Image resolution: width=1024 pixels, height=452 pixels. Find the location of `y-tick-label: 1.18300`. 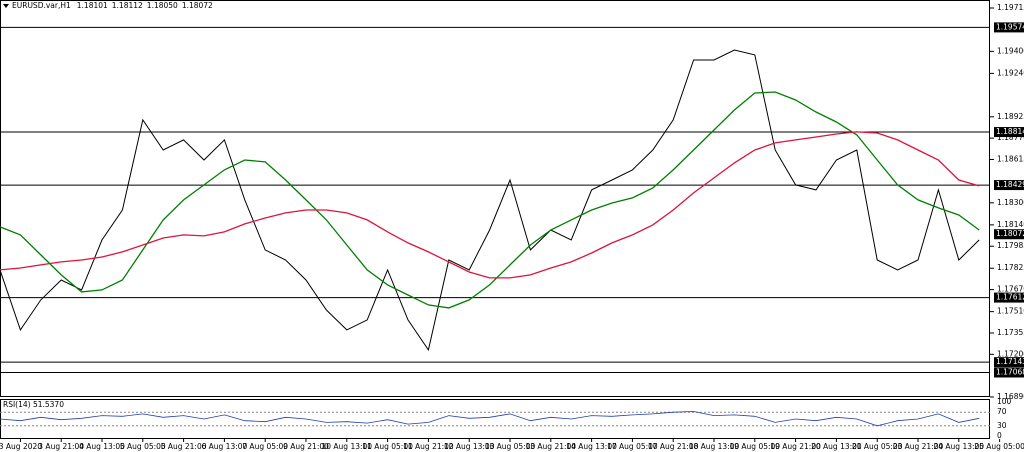

y-tick-label: 1.18300 is located at coordinates (1010, 202).